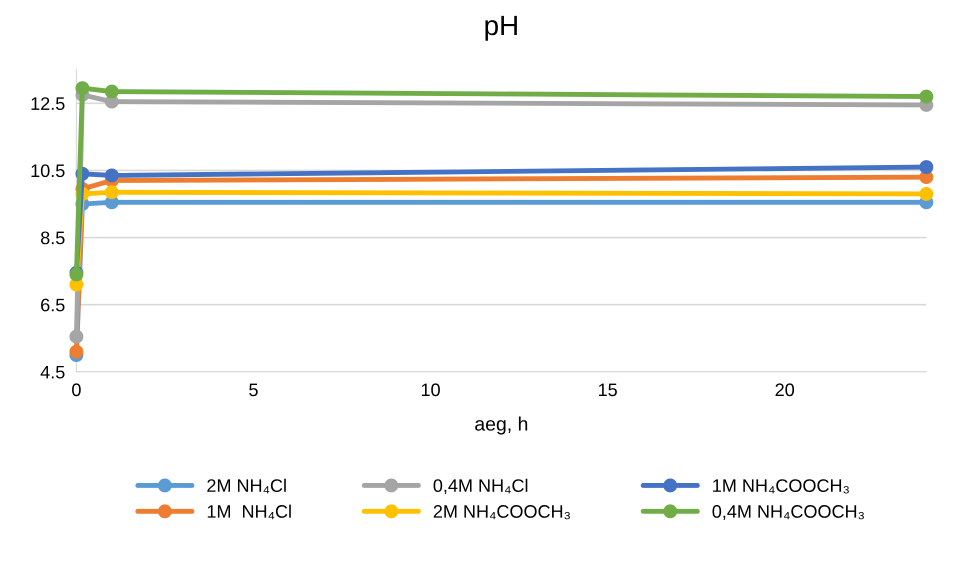  I want to click on x-axis-title: aeg, h, so click(501, 425).